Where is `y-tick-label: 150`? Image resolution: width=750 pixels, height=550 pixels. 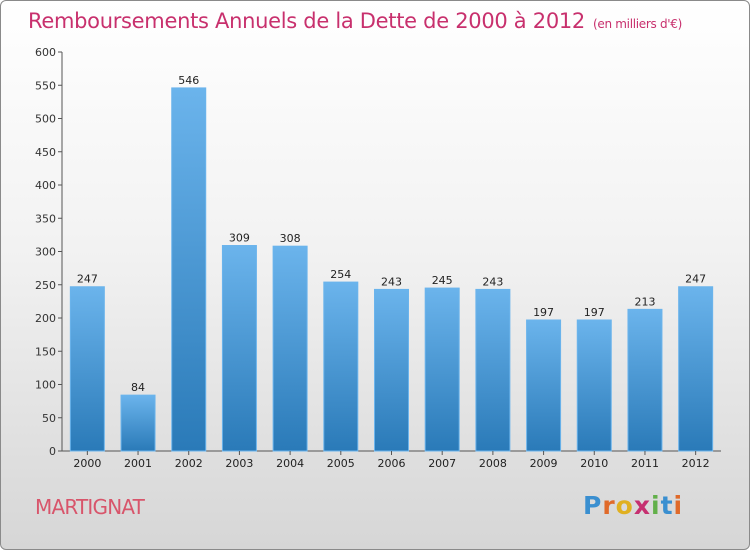 y-tick-label: 150 is located at coordinates (45, 351).